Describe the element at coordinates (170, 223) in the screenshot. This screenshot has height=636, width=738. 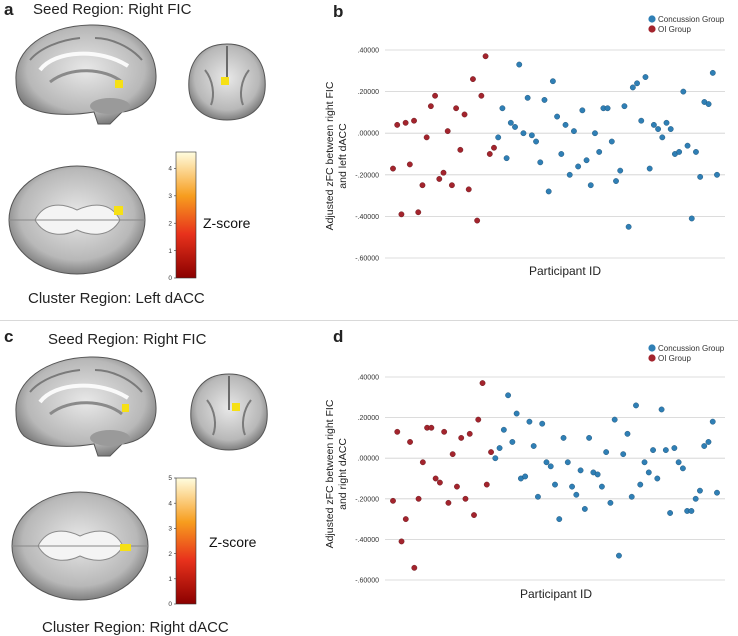
I see `colorbar-tick-label: 2` at that location.